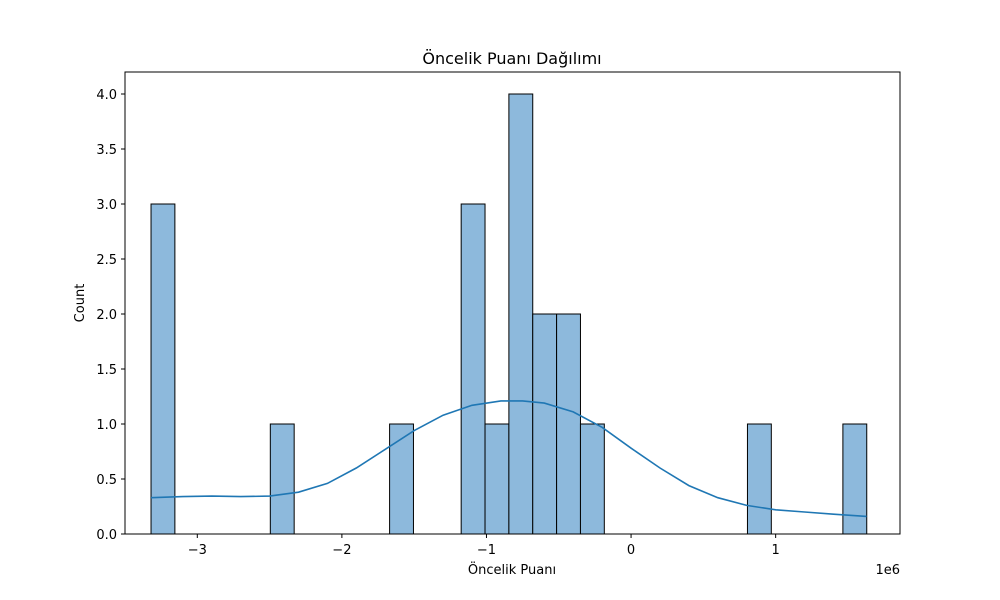 The height and width of the screenshot is (600, 1000). What do you see at coordinates (486, 550) in the screenshot?
I see `x-tick-label: −1` at bounding box center [486, 550].